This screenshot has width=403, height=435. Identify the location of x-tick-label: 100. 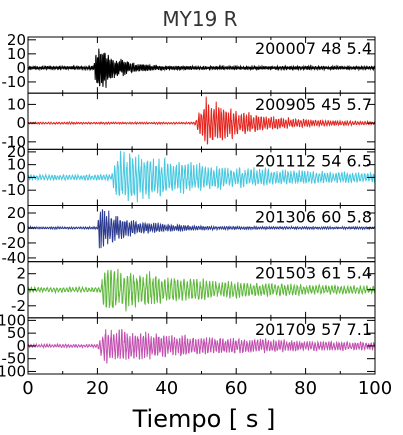
(375, 388).